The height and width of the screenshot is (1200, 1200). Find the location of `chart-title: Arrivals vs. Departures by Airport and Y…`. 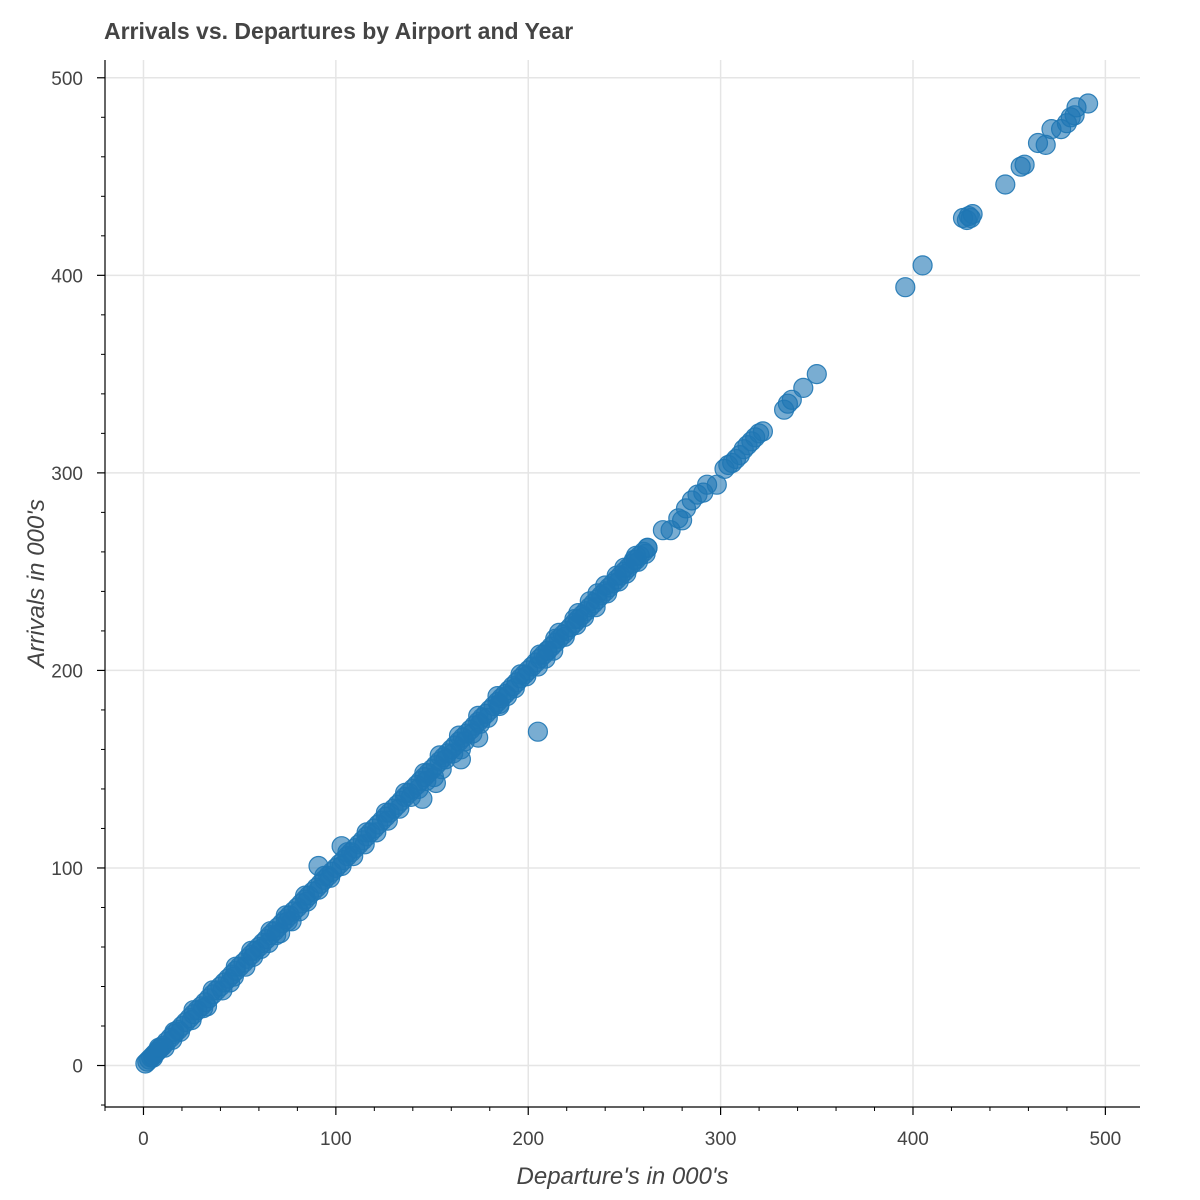

chart-title: Arrivals vs. Departures by Airport and Y… is located at coordinates (339, 31).